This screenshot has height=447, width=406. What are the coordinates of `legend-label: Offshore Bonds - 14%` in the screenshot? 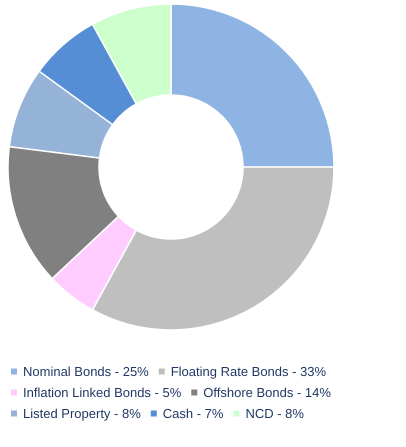 It's located at (267, 392).